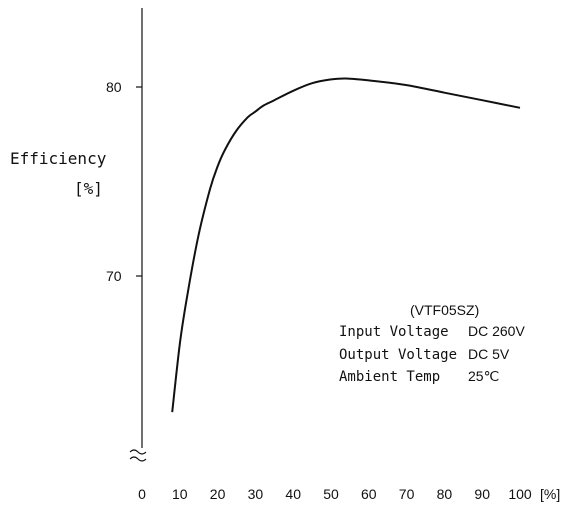 The height and width of the screenshot is (506, 567). Describe the element at coordinates (58, 158) in the screenshot. I see `y-axis-label: Efficiency` at that location.